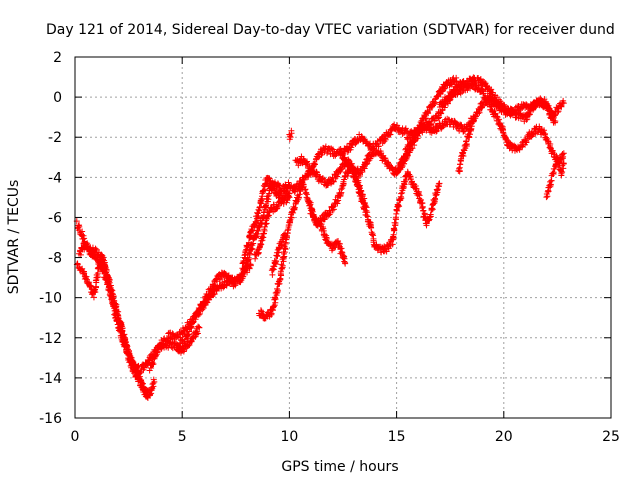 This screenshot has width=640, height=480. What do you see at coordinates (55, 259) in the screenshot?
I see `y-tick-label: -8` at bounding box center [55, 259].